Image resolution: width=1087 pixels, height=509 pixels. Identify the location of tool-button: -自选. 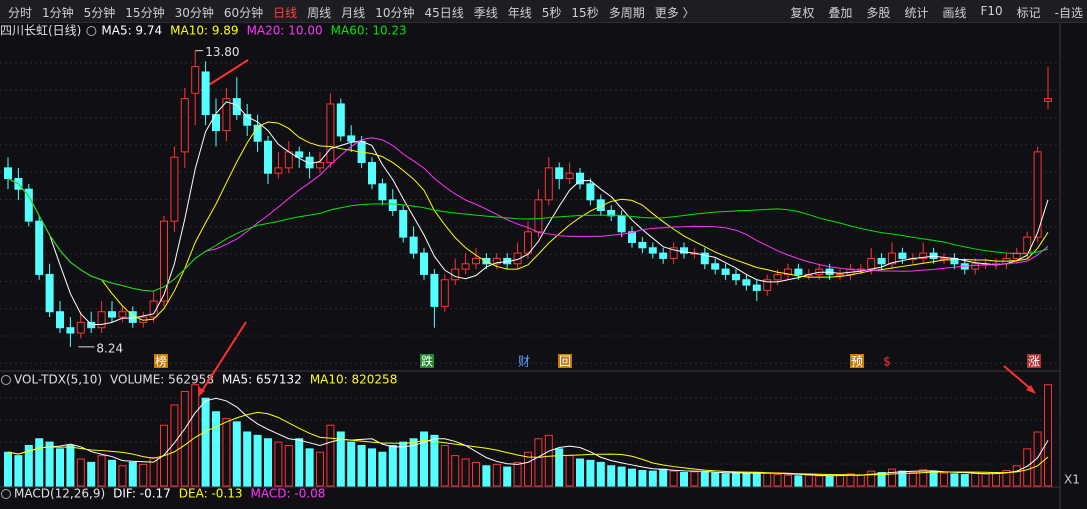
(1068, 13).